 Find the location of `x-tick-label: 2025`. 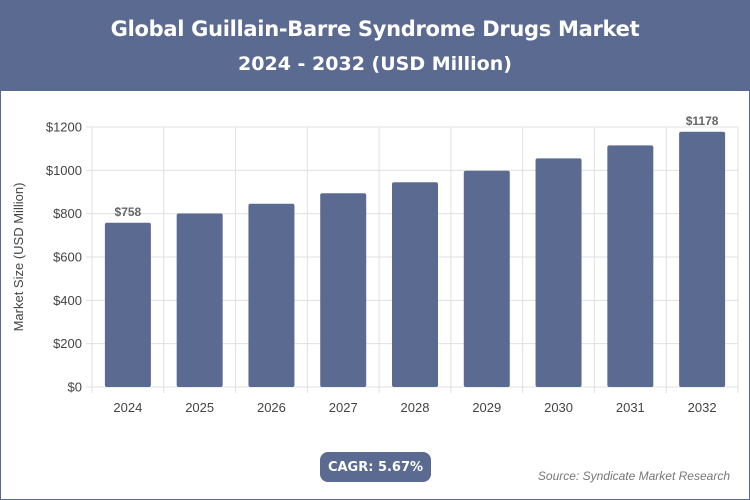

x-tick-label: 2025 is located at coordinates (199, 407).